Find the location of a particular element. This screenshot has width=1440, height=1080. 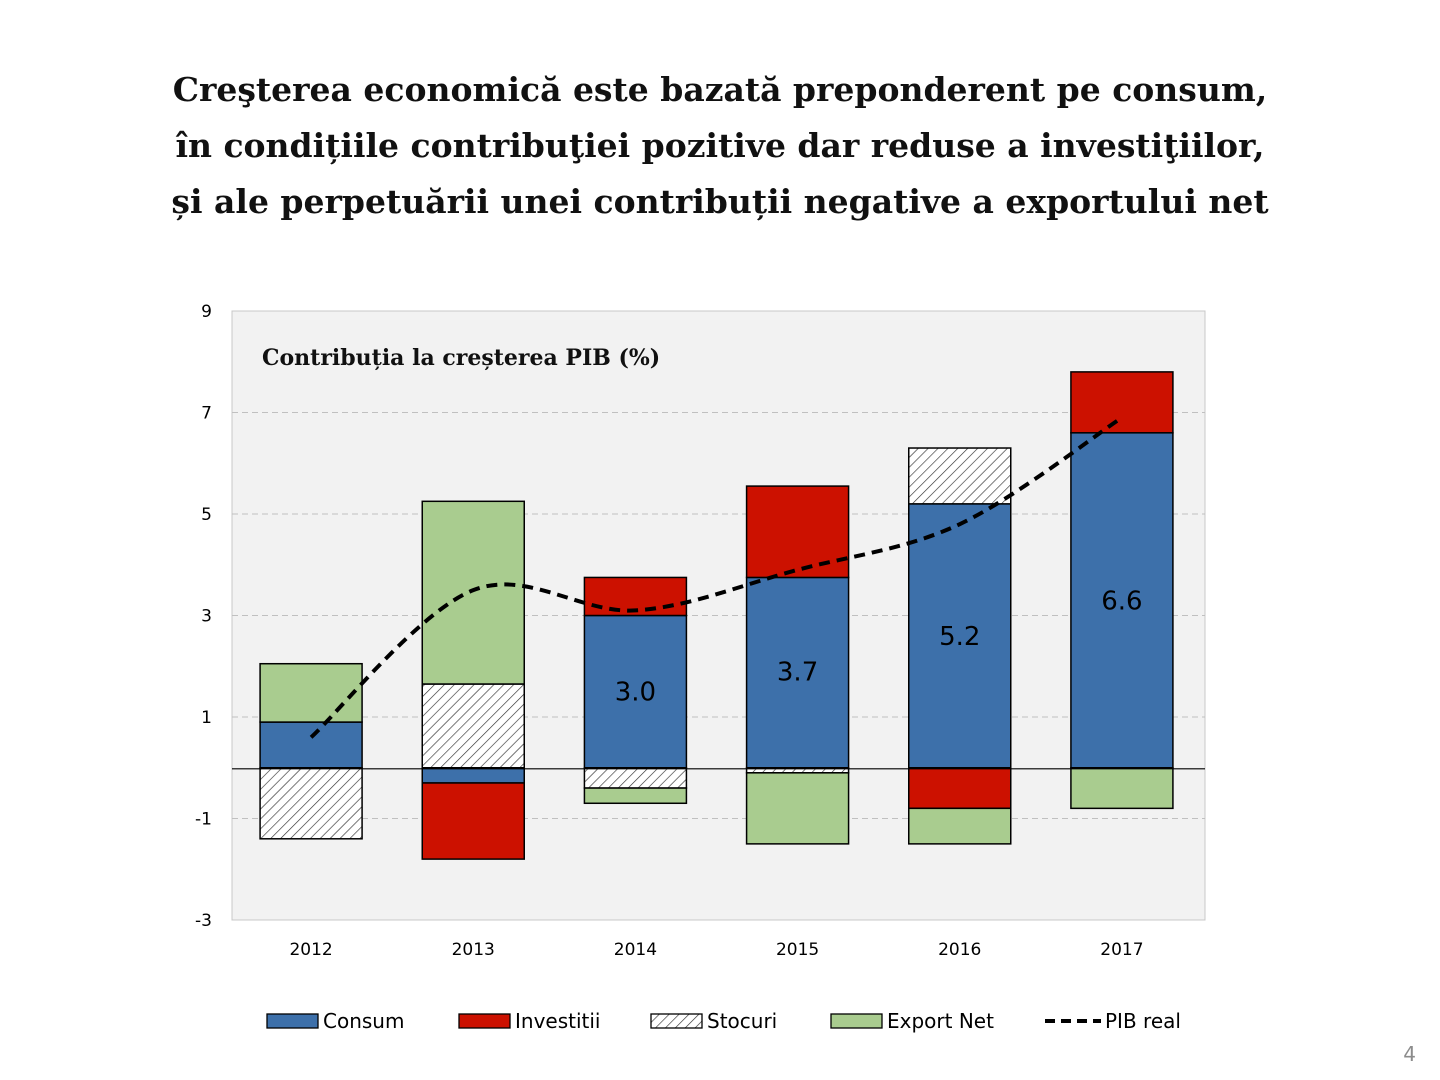

data-label-2016: 5.2 is located at coordinates (959, 637).